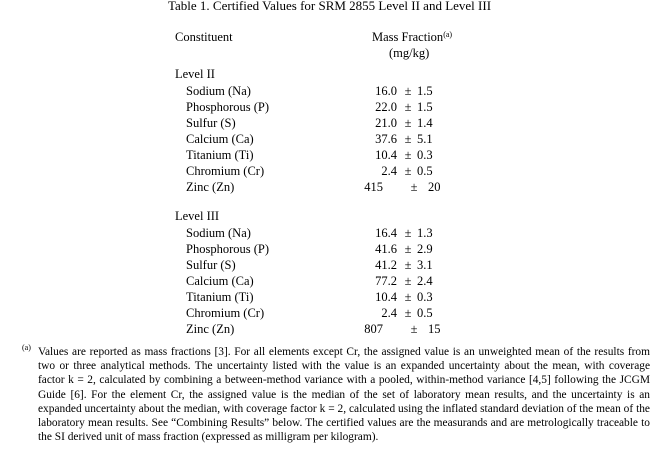  I want to click on uncertainty: 1.3, so click(425, 233).